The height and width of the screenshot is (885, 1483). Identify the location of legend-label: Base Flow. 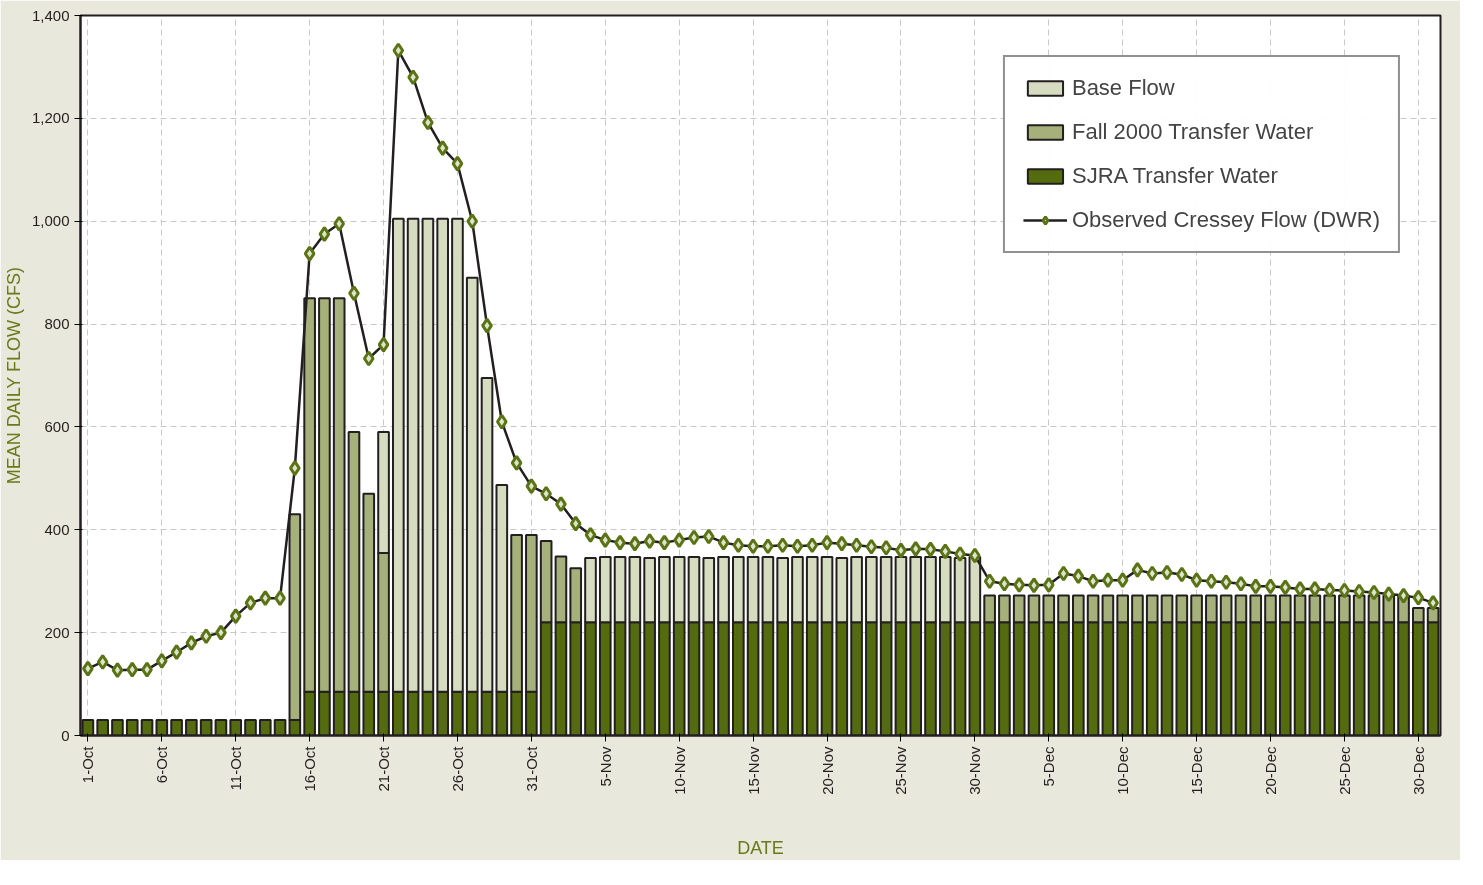
(1123, 88).